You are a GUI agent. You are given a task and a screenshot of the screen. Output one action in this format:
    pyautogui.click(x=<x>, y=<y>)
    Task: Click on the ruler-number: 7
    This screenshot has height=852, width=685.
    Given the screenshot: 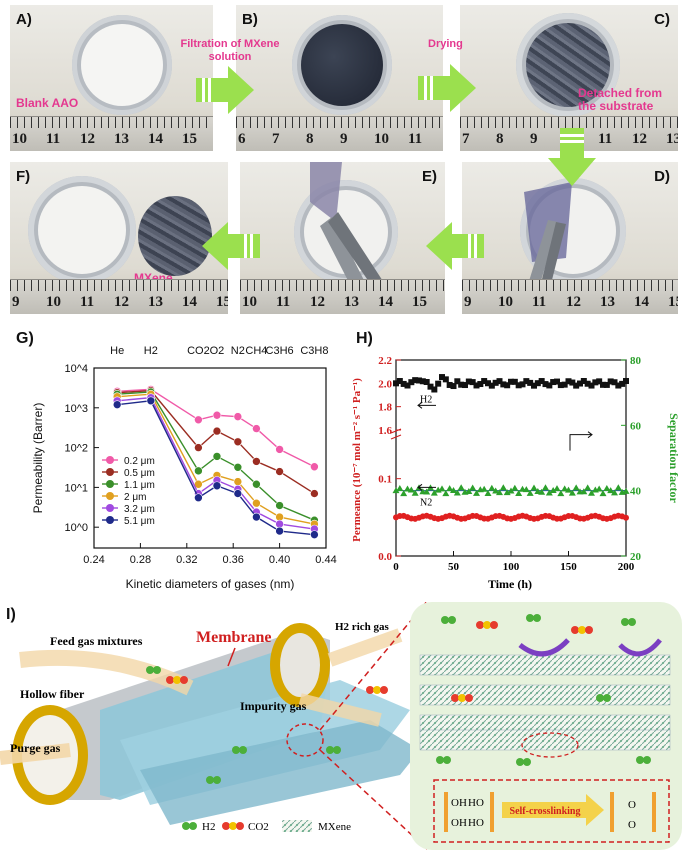 What is the action you would take?
    pyautogui.click(x=276, y=139)
    